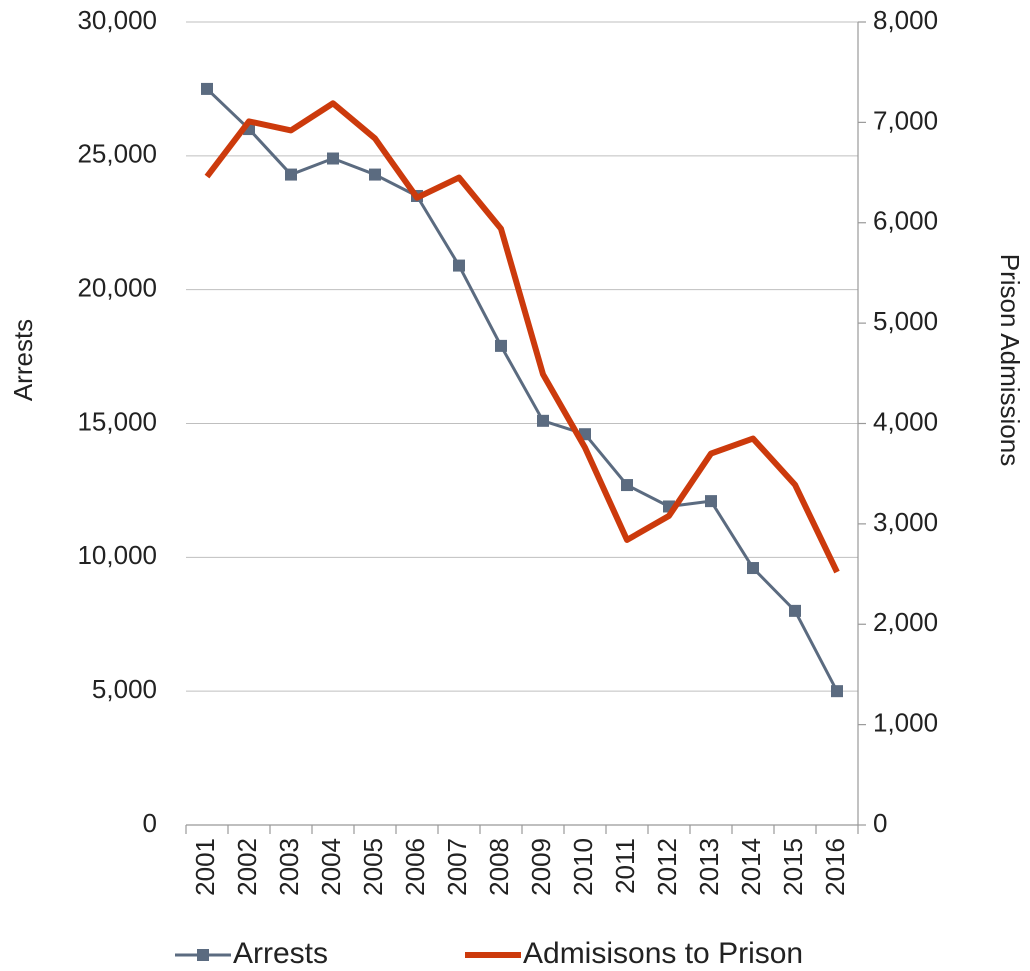 This screenshot has width=1030, height=971. I want to click on y2-tick-label: 4,000, so click(905, 421).